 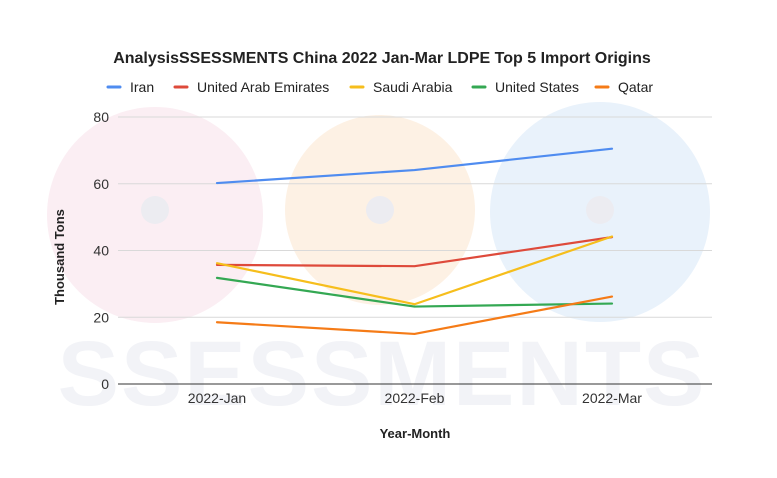 I want to click on y-tick-label: 0, so click(x=105, y=384).